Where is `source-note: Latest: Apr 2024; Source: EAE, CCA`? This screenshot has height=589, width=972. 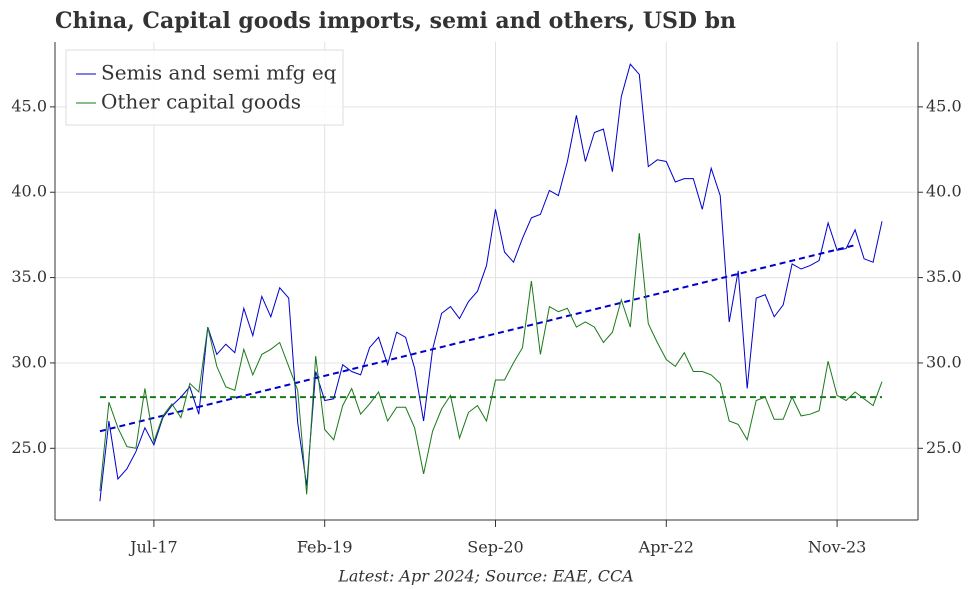 source-note: Latest: Apr 2024; Source: EAE, CCA is located at coordinates (485, 576).